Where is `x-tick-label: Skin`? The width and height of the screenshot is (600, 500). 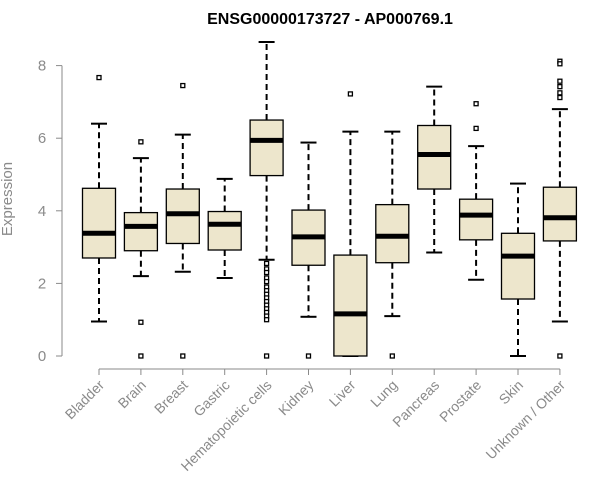
x-tick-label: Skin is located at coordinates (511, 392).